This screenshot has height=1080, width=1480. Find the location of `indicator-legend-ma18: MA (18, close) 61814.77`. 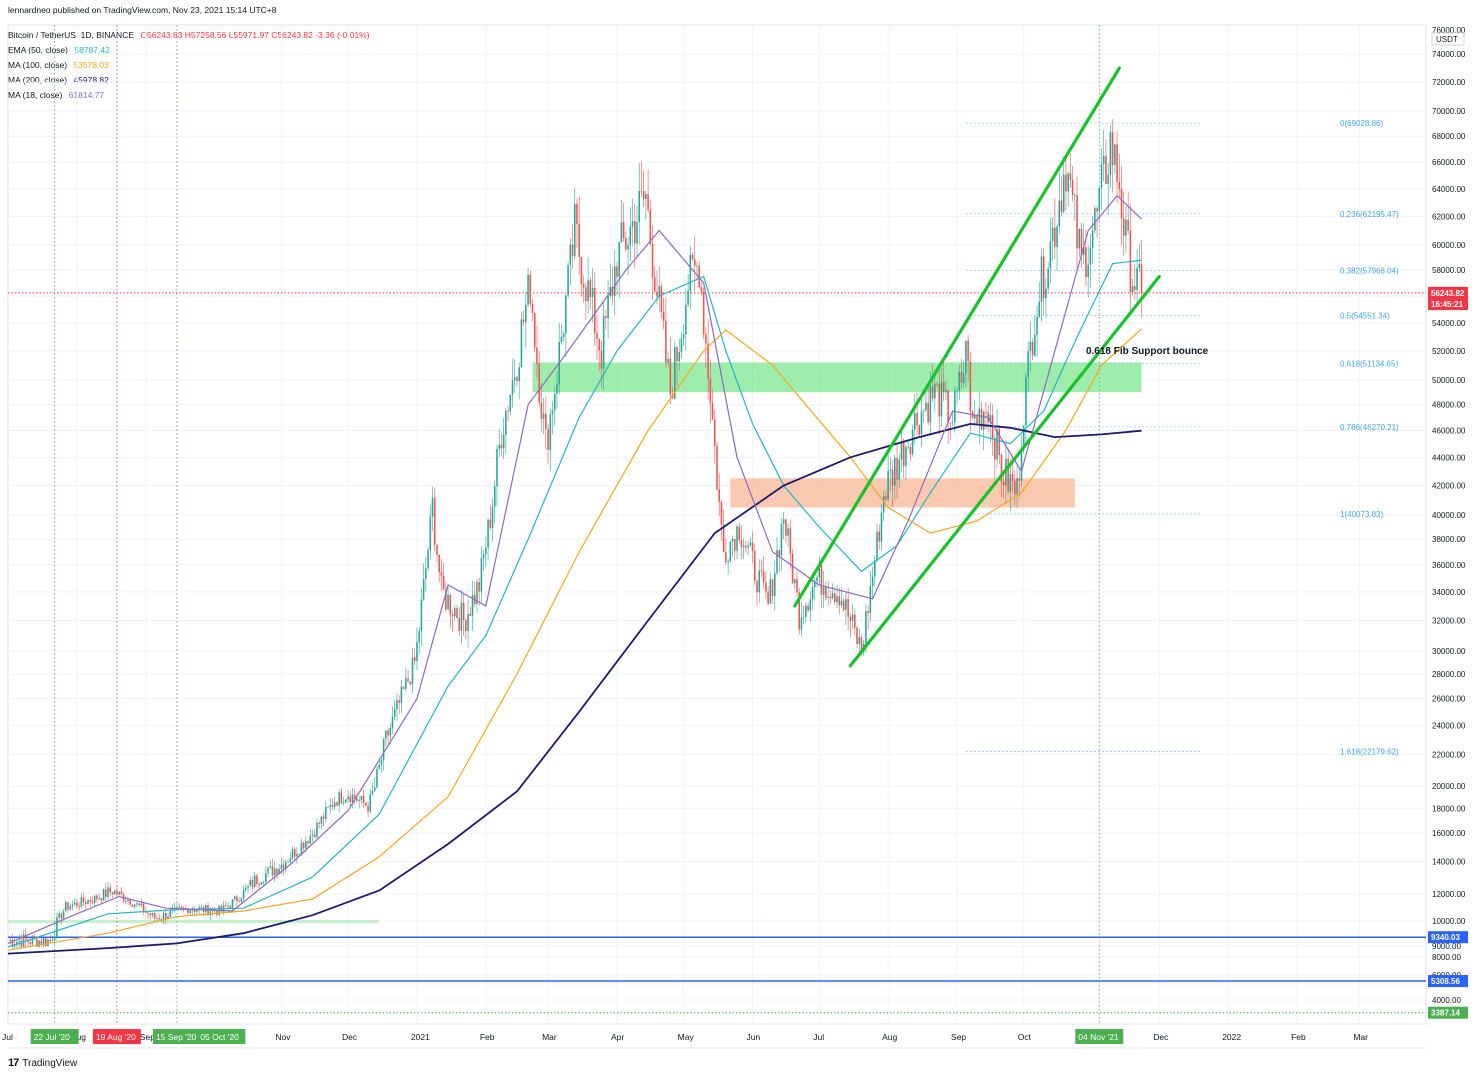

indicator-legend-ma18: MA (18, close) 61814.77 is located at coordinates (56, 95).